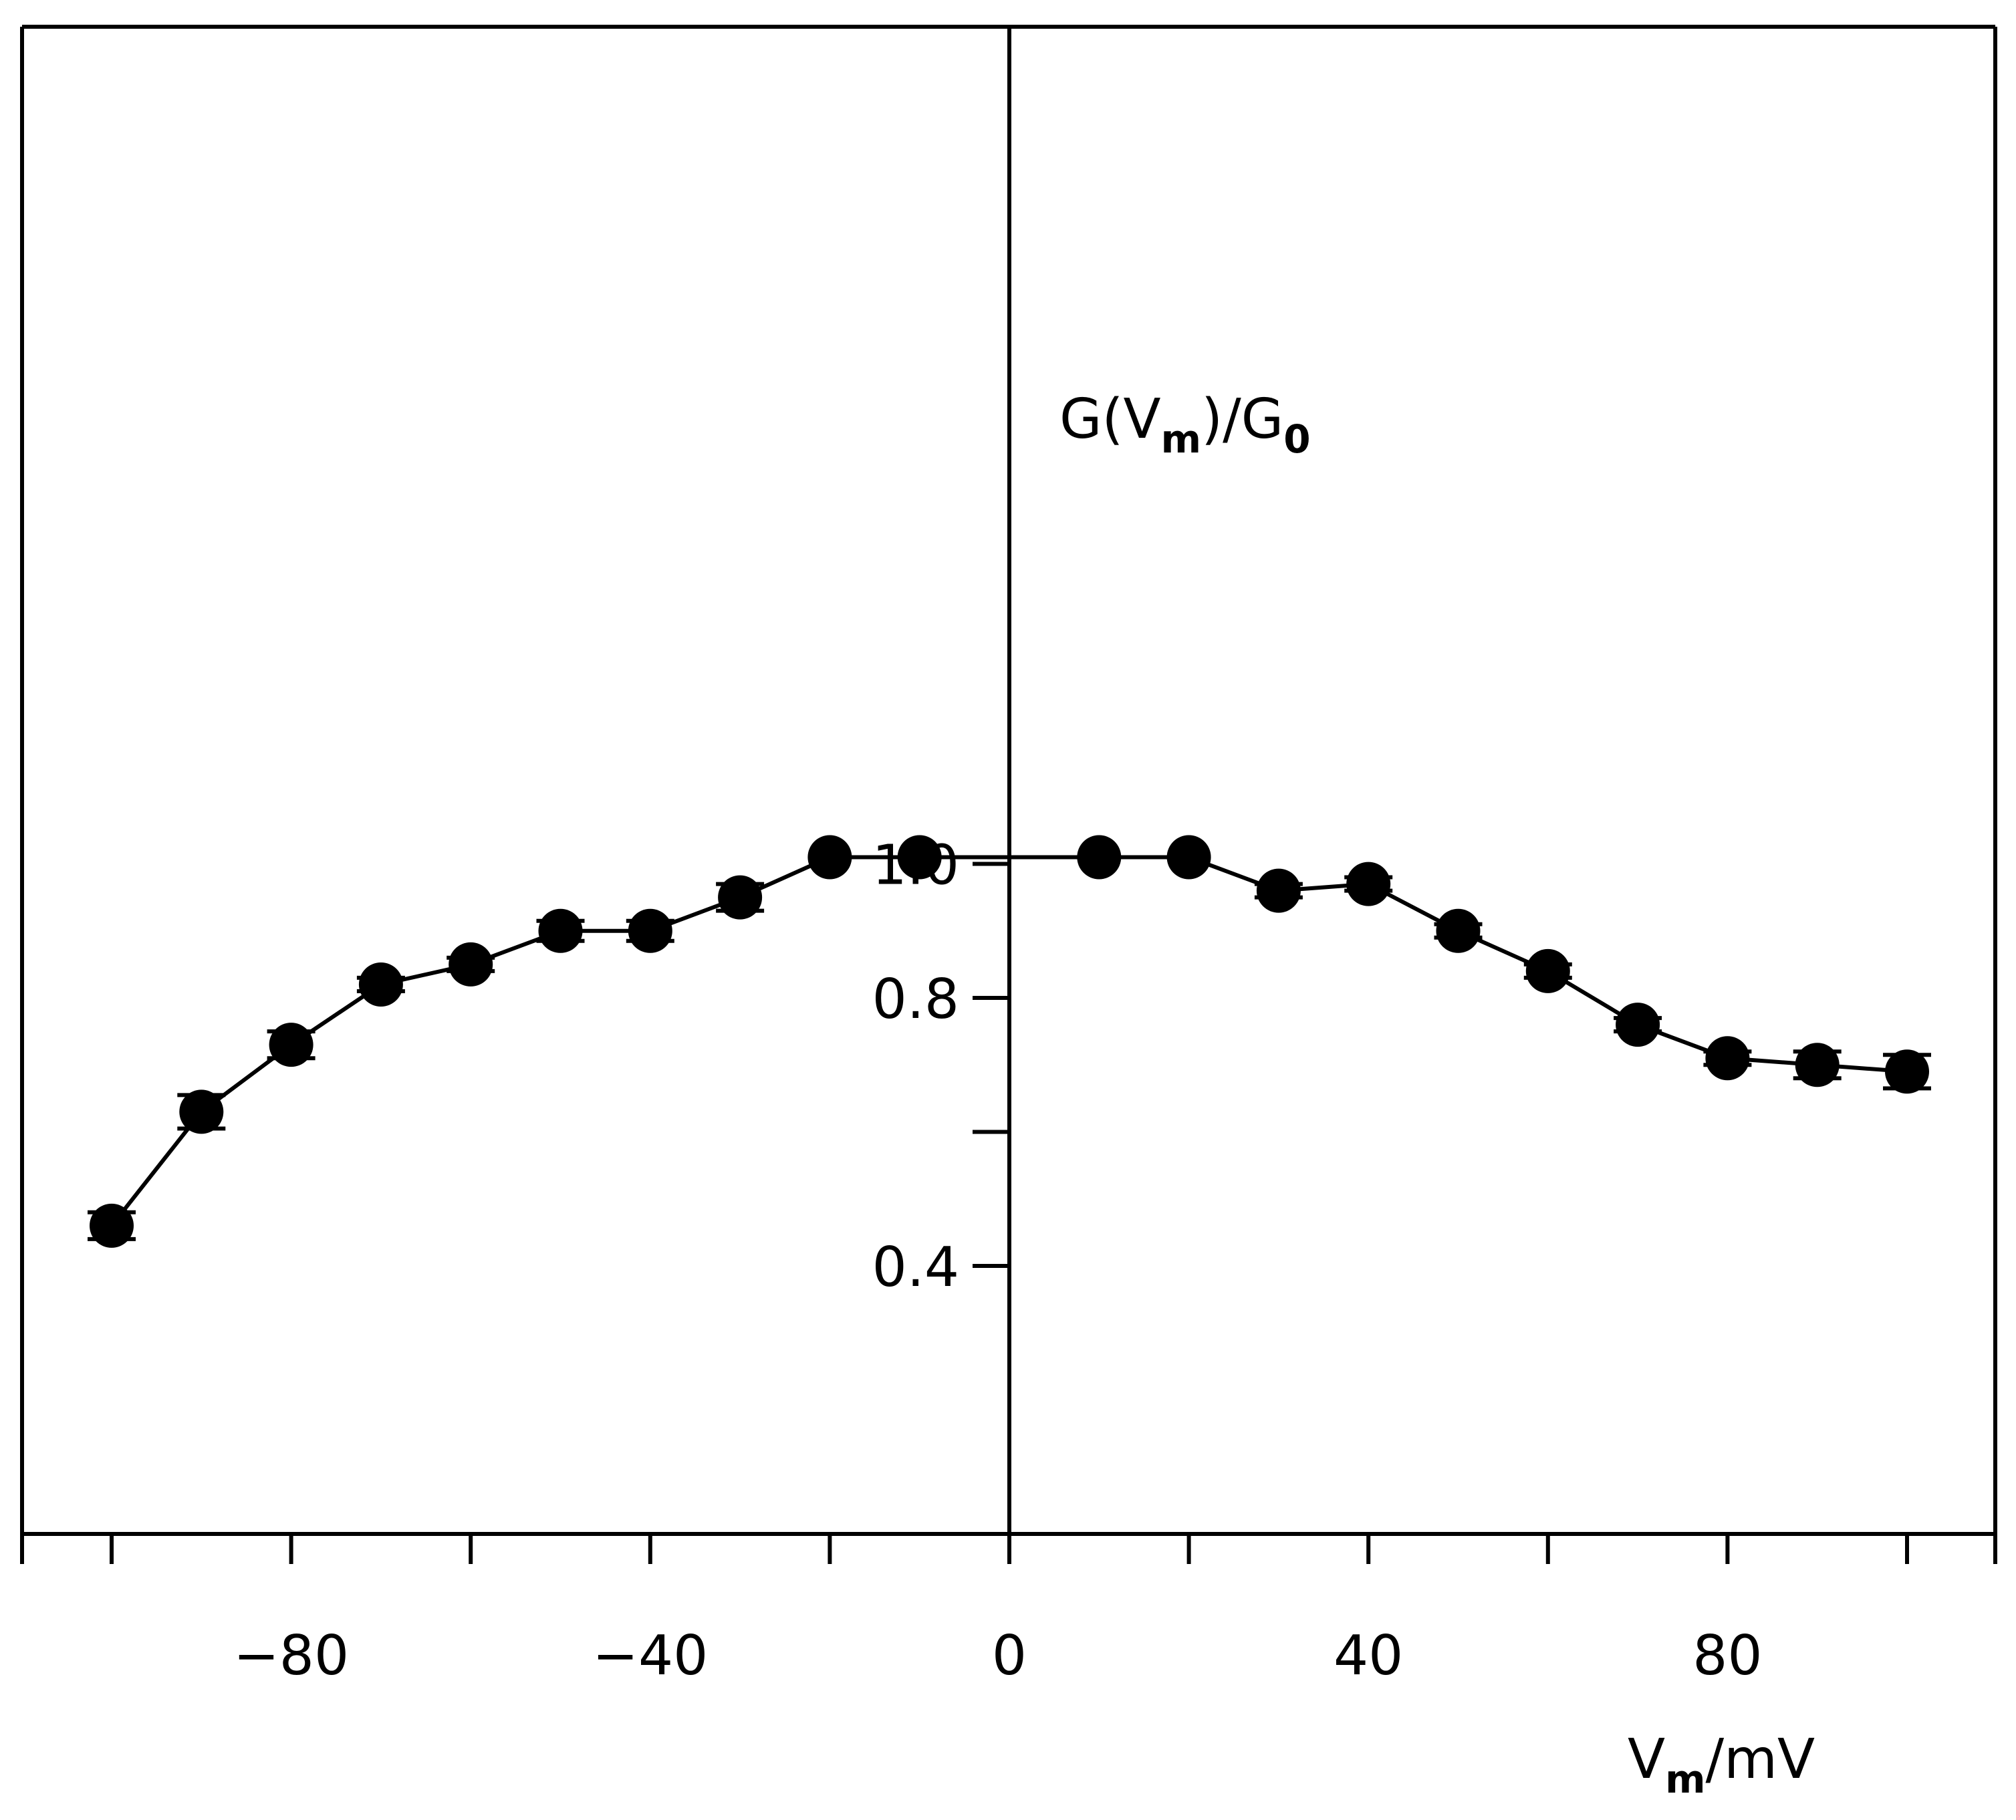  Describe the element at coordinates (1368, 1656) in the screenshot. I see `x-tick-label: 40` at that location.